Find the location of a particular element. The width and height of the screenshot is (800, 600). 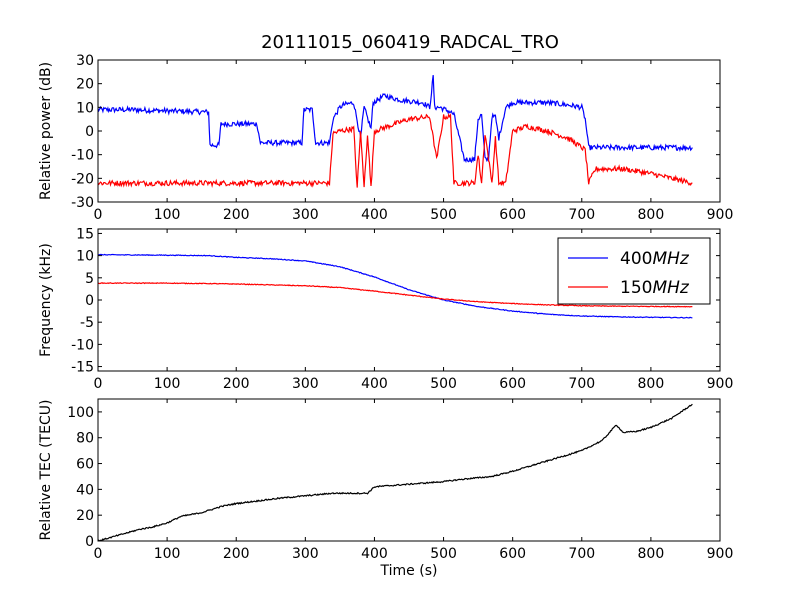

y-axis-label: Relative power (dB) is located at coordinates (46, 131).